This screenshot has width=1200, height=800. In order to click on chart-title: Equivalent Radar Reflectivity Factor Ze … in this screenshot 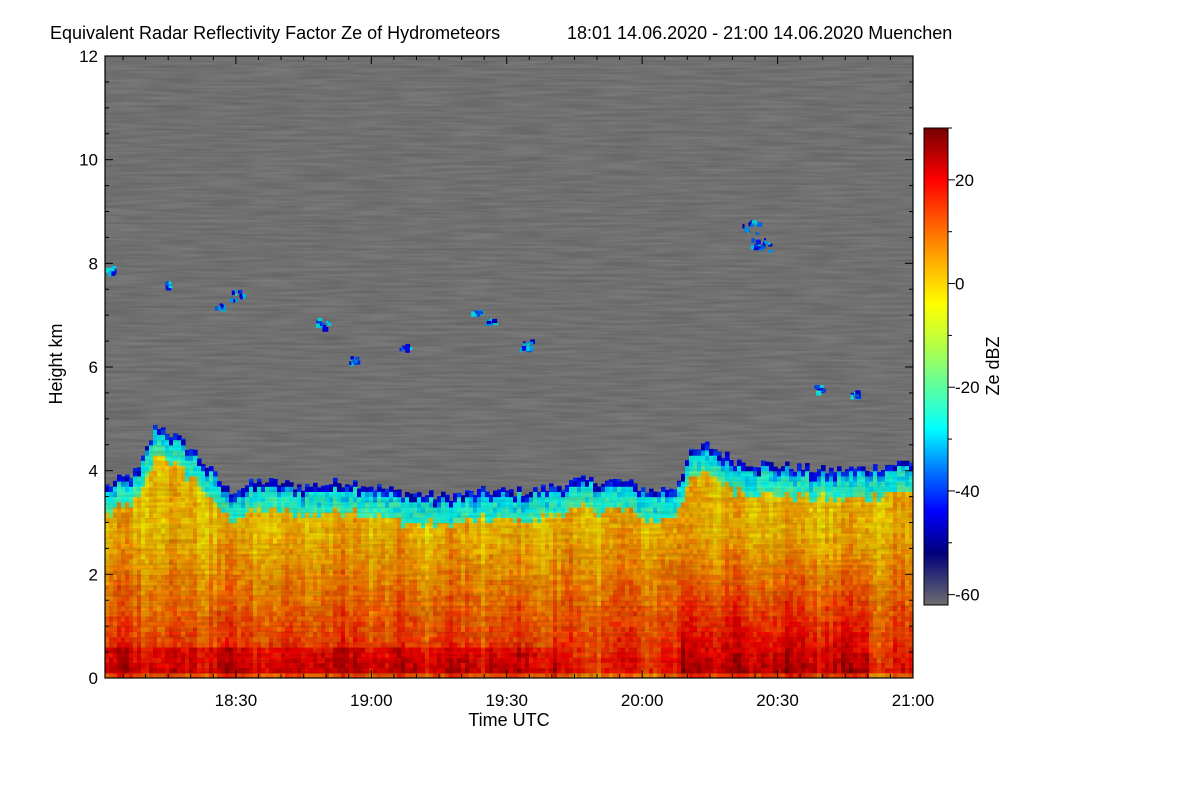, I will do `click(275, 33)`.